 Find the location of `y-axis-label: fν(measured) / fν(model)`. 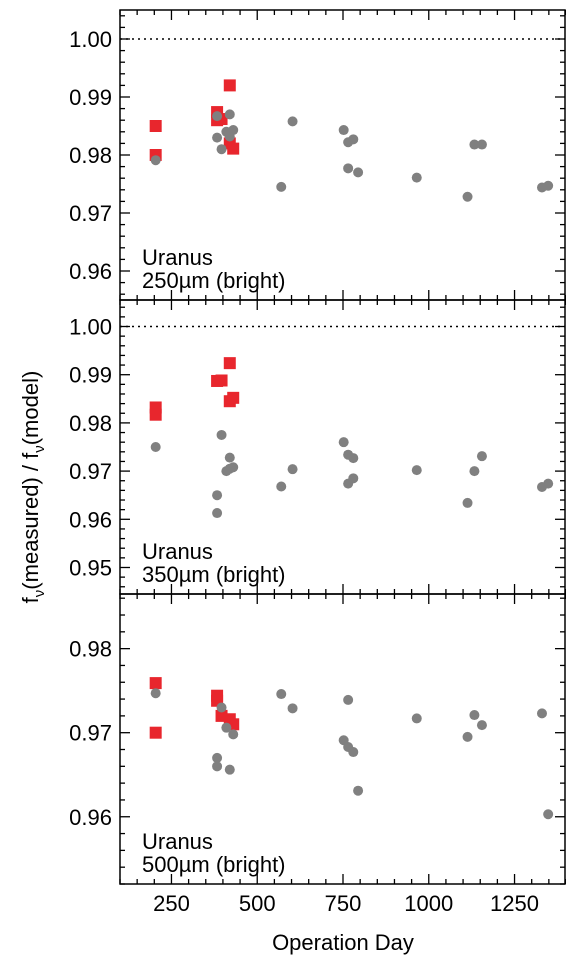

y-axis-label: fν(measured) / fν(model) is located at coordinates (33, 487).